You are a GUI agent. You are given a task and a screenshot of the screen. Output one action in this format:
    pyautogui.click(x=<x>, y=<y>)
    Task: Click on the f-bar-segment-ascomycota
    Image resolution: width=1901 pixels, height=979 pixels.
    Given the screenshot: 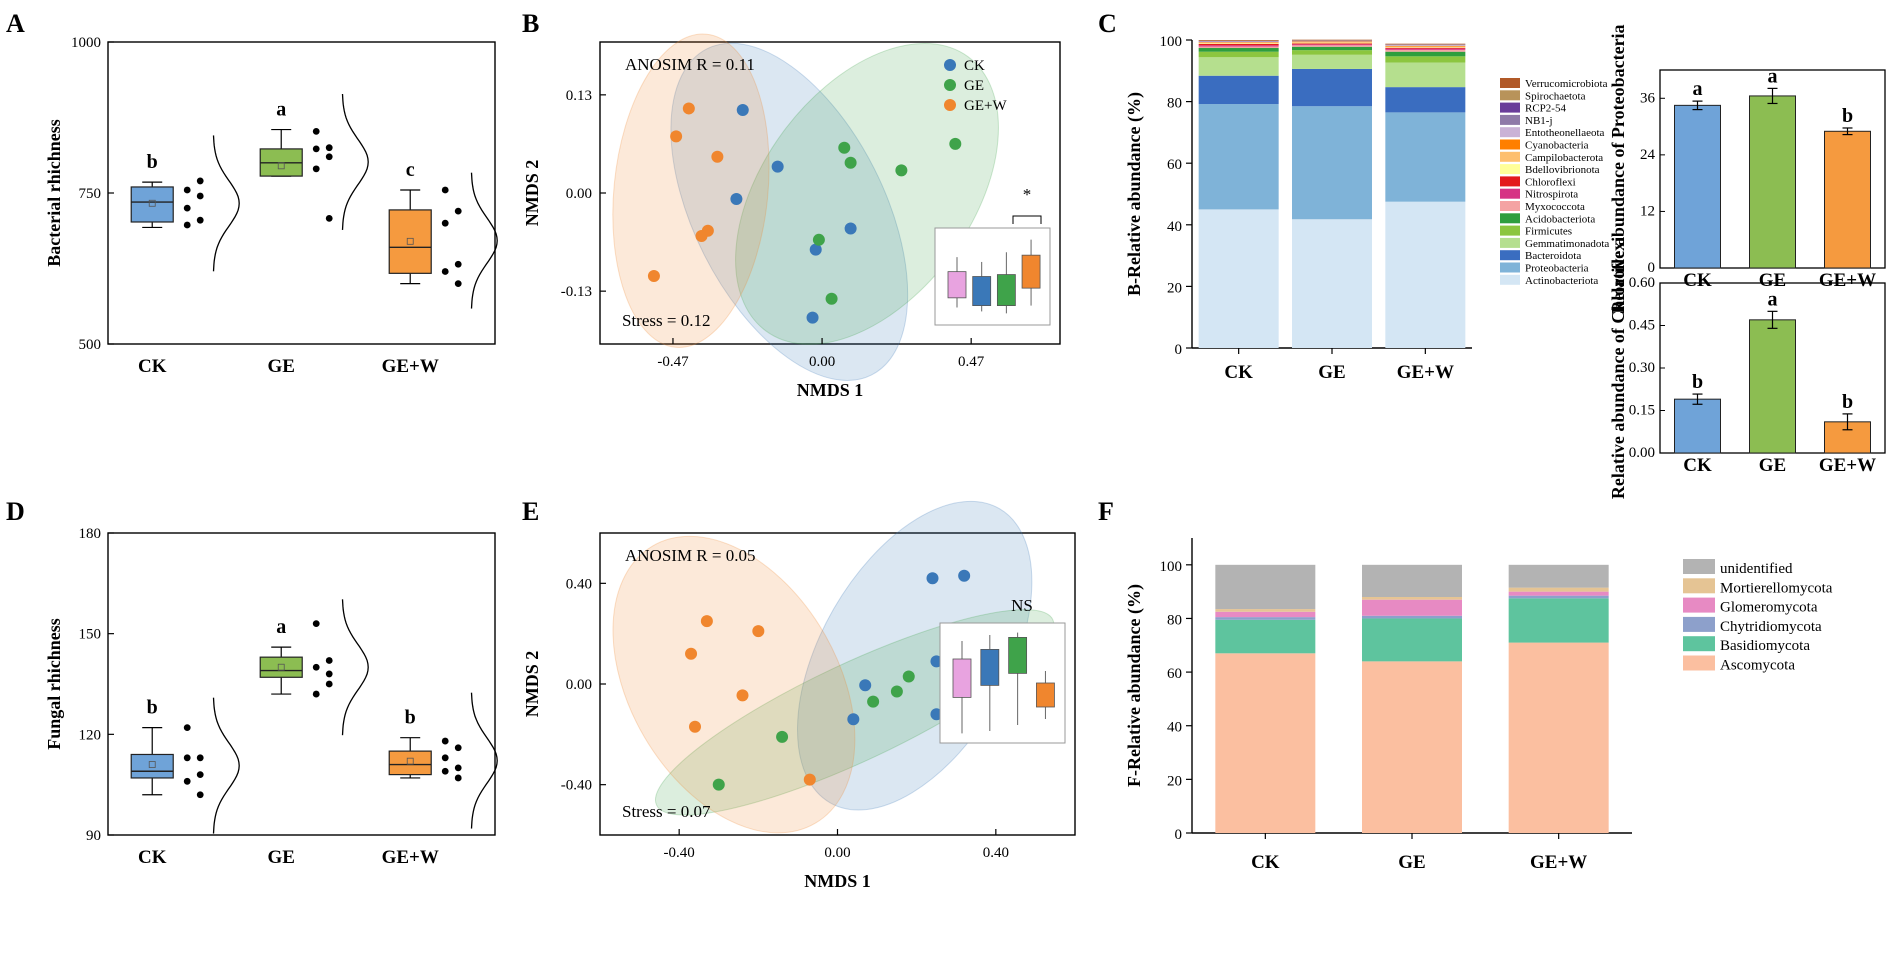 What is the action you would take?
    pyautogui.click(x=1558, y=737)
    